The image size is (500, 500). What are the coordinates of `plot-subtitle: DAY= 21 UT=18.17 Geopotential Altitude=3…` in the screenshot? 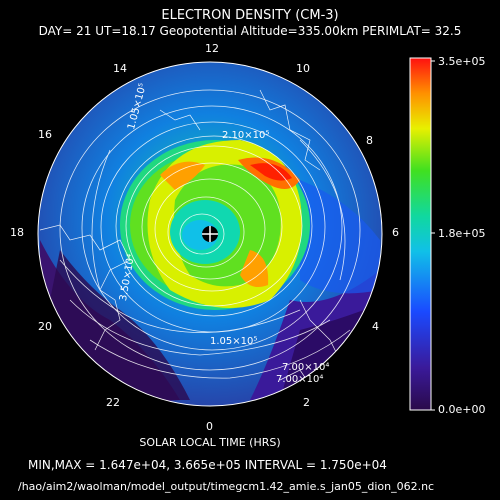 It's located at (250, 31).